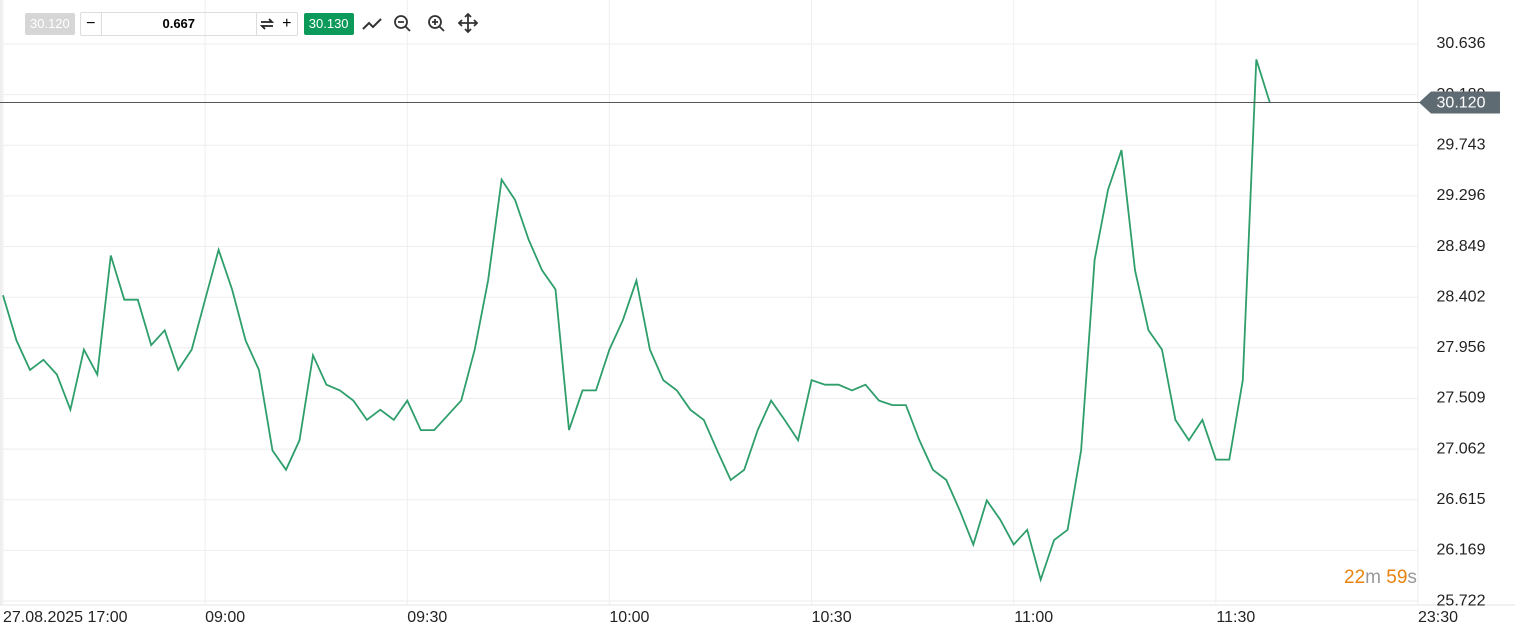 The width and height of the screenshot is (1515, 640). What do you see at coordinates (1461, 347) in the screenshot?
I see `y-tick-label: 27.956` at bounding box center [1461, 347].